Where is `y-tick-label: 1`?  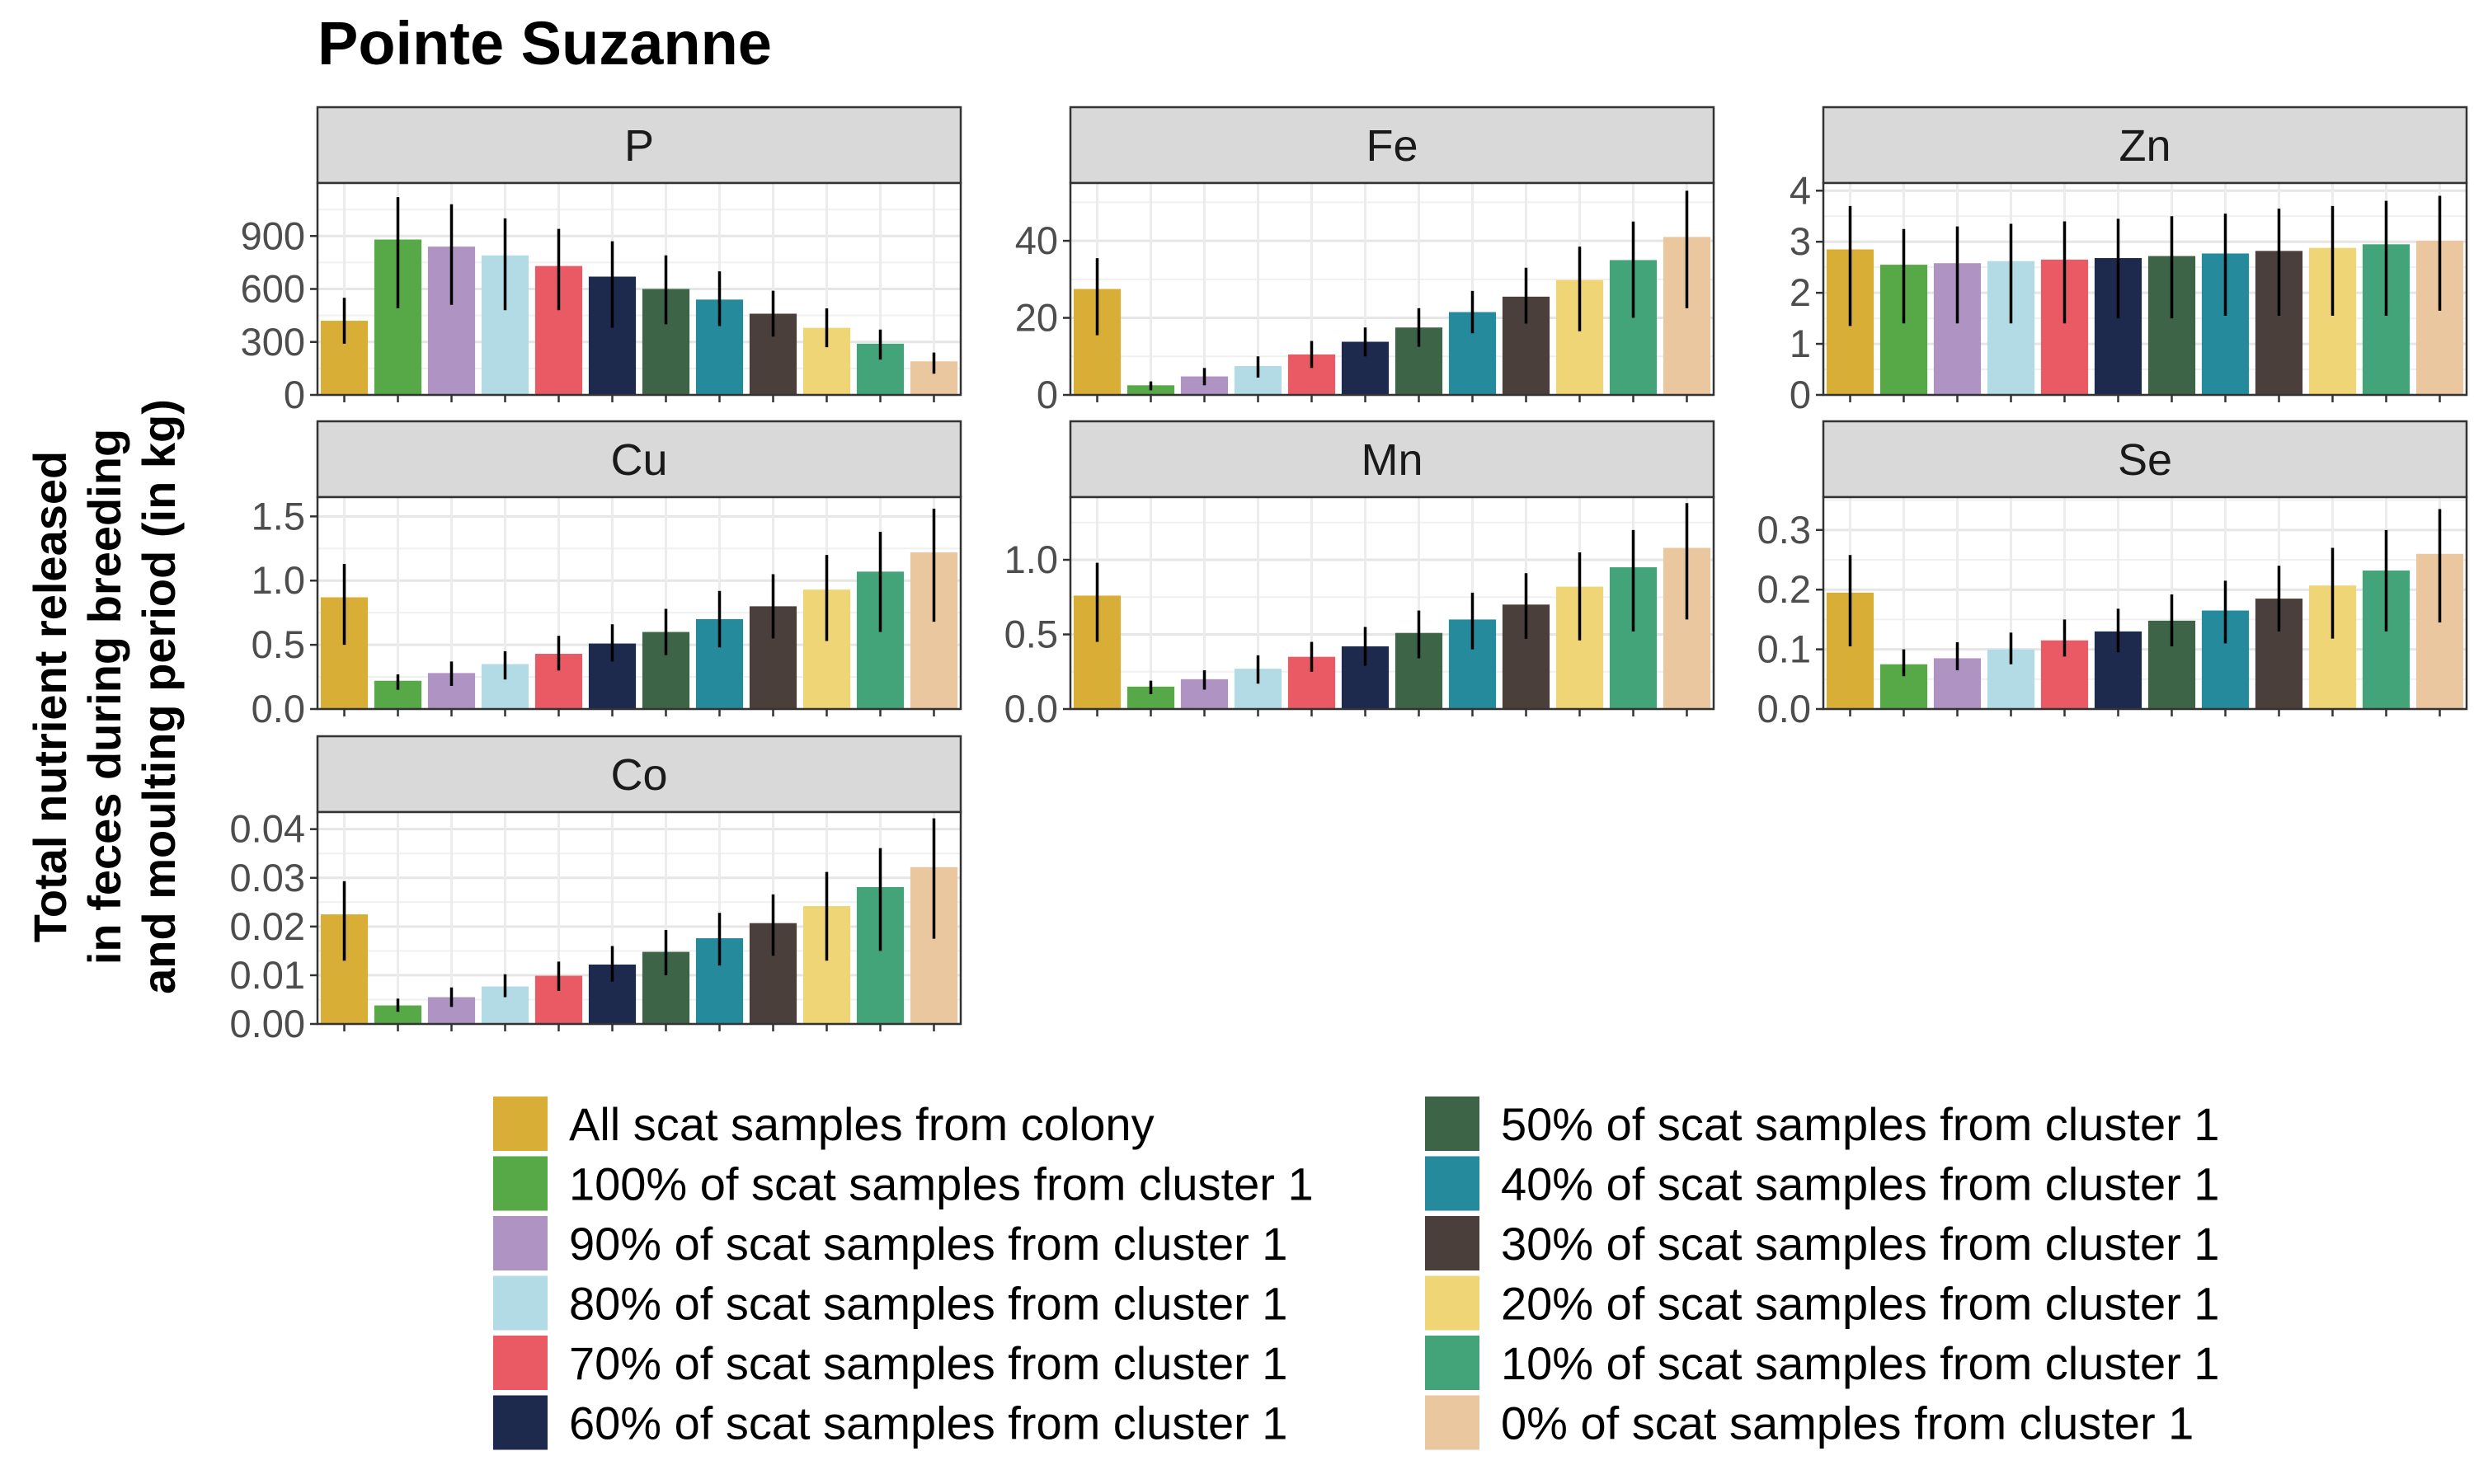 y-tick-label: 1 is located at coordinates (1800, 343).